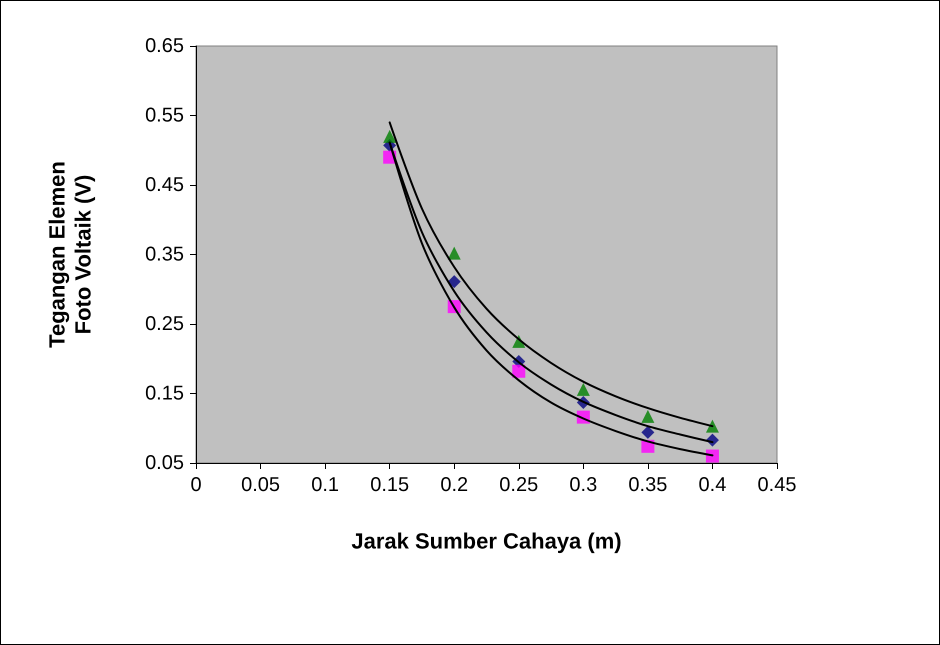  What do you see at coordinates (164, 46) in the screenshot?
I see `y-tick-label: 0.65` at bounding box center [164, 46].